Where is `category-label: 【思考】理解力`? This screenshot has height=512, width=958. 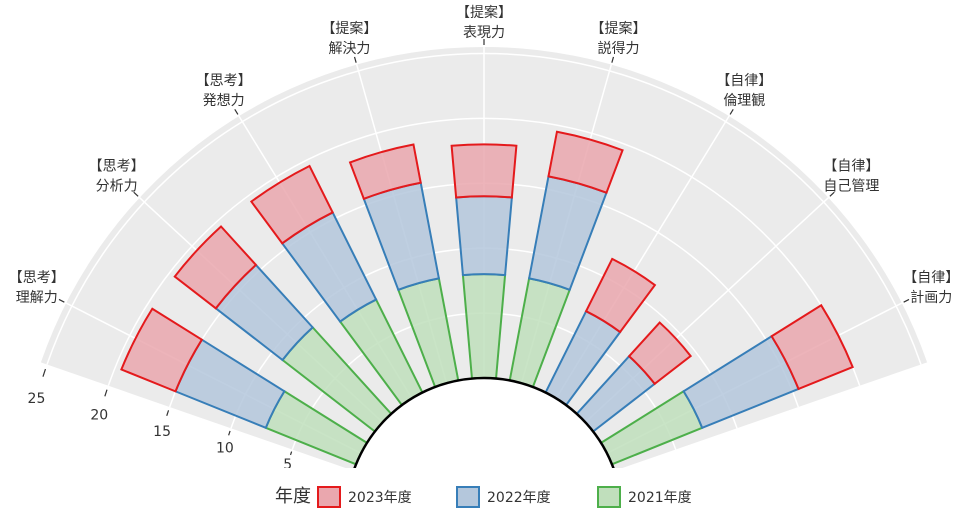
category-label: 【思考】理解力 is located at coordinates (37, 288).